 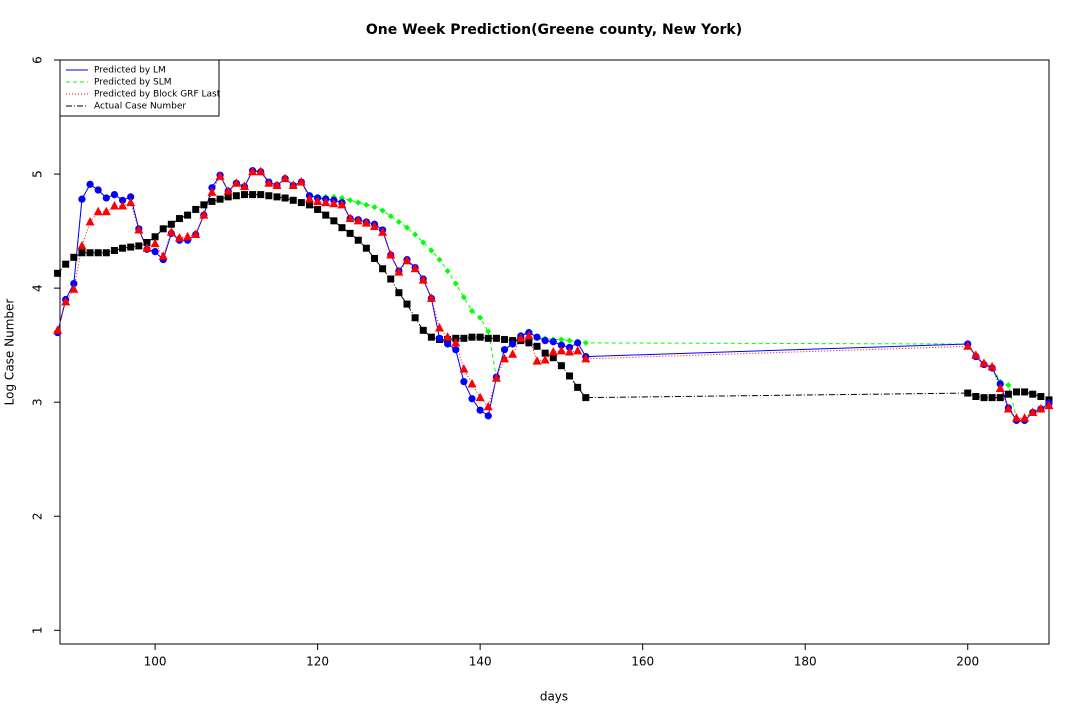 I want to click on x-tick-label: 180, so click(x=805, y=662).